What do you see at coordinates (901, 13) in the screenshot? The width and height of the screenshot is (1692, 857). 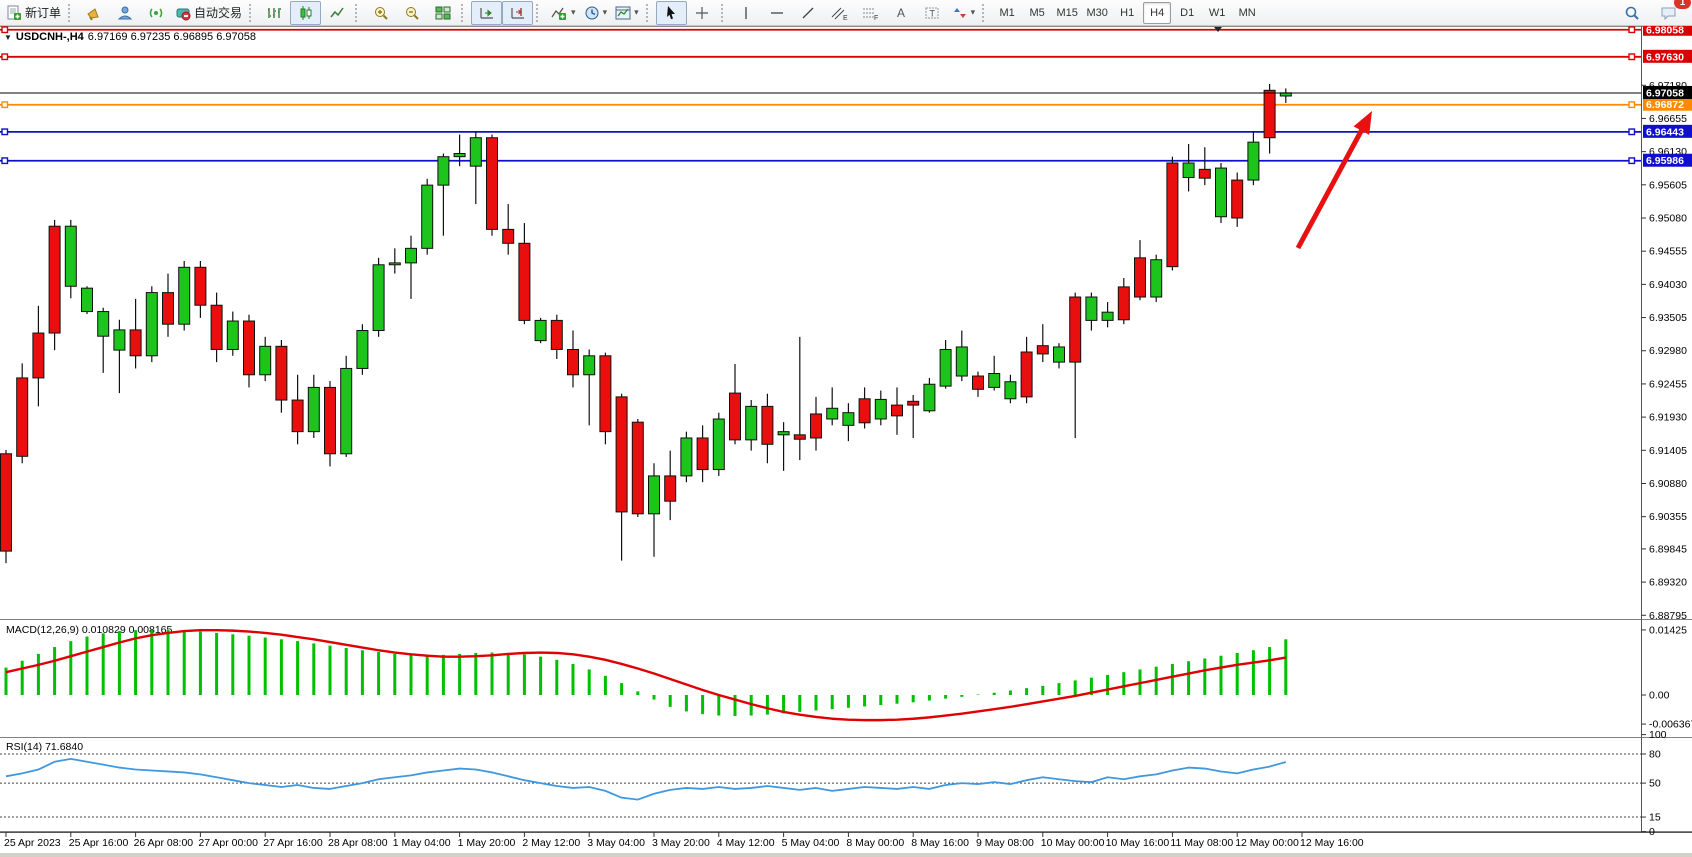 I see `text-button: A` at bounding box center [901, 13].